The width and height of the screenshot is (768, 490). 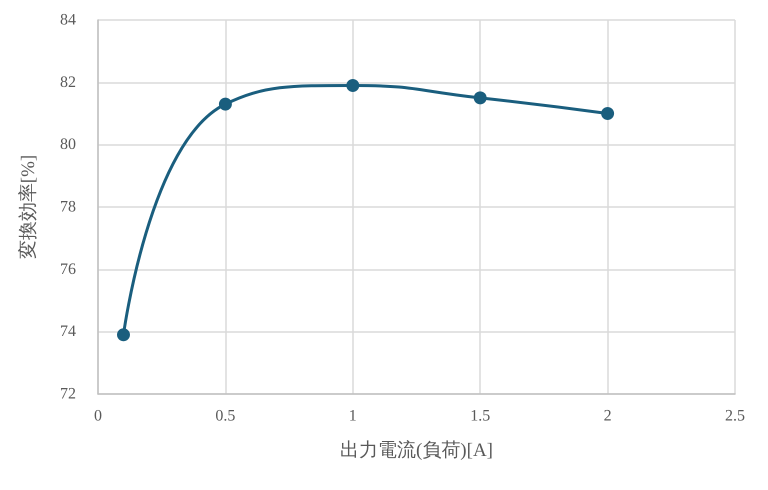 What do you see at coordinates (608, 416) in the screenshot?
I see `x-tick-label: 2` at bounding box center [608, 416].